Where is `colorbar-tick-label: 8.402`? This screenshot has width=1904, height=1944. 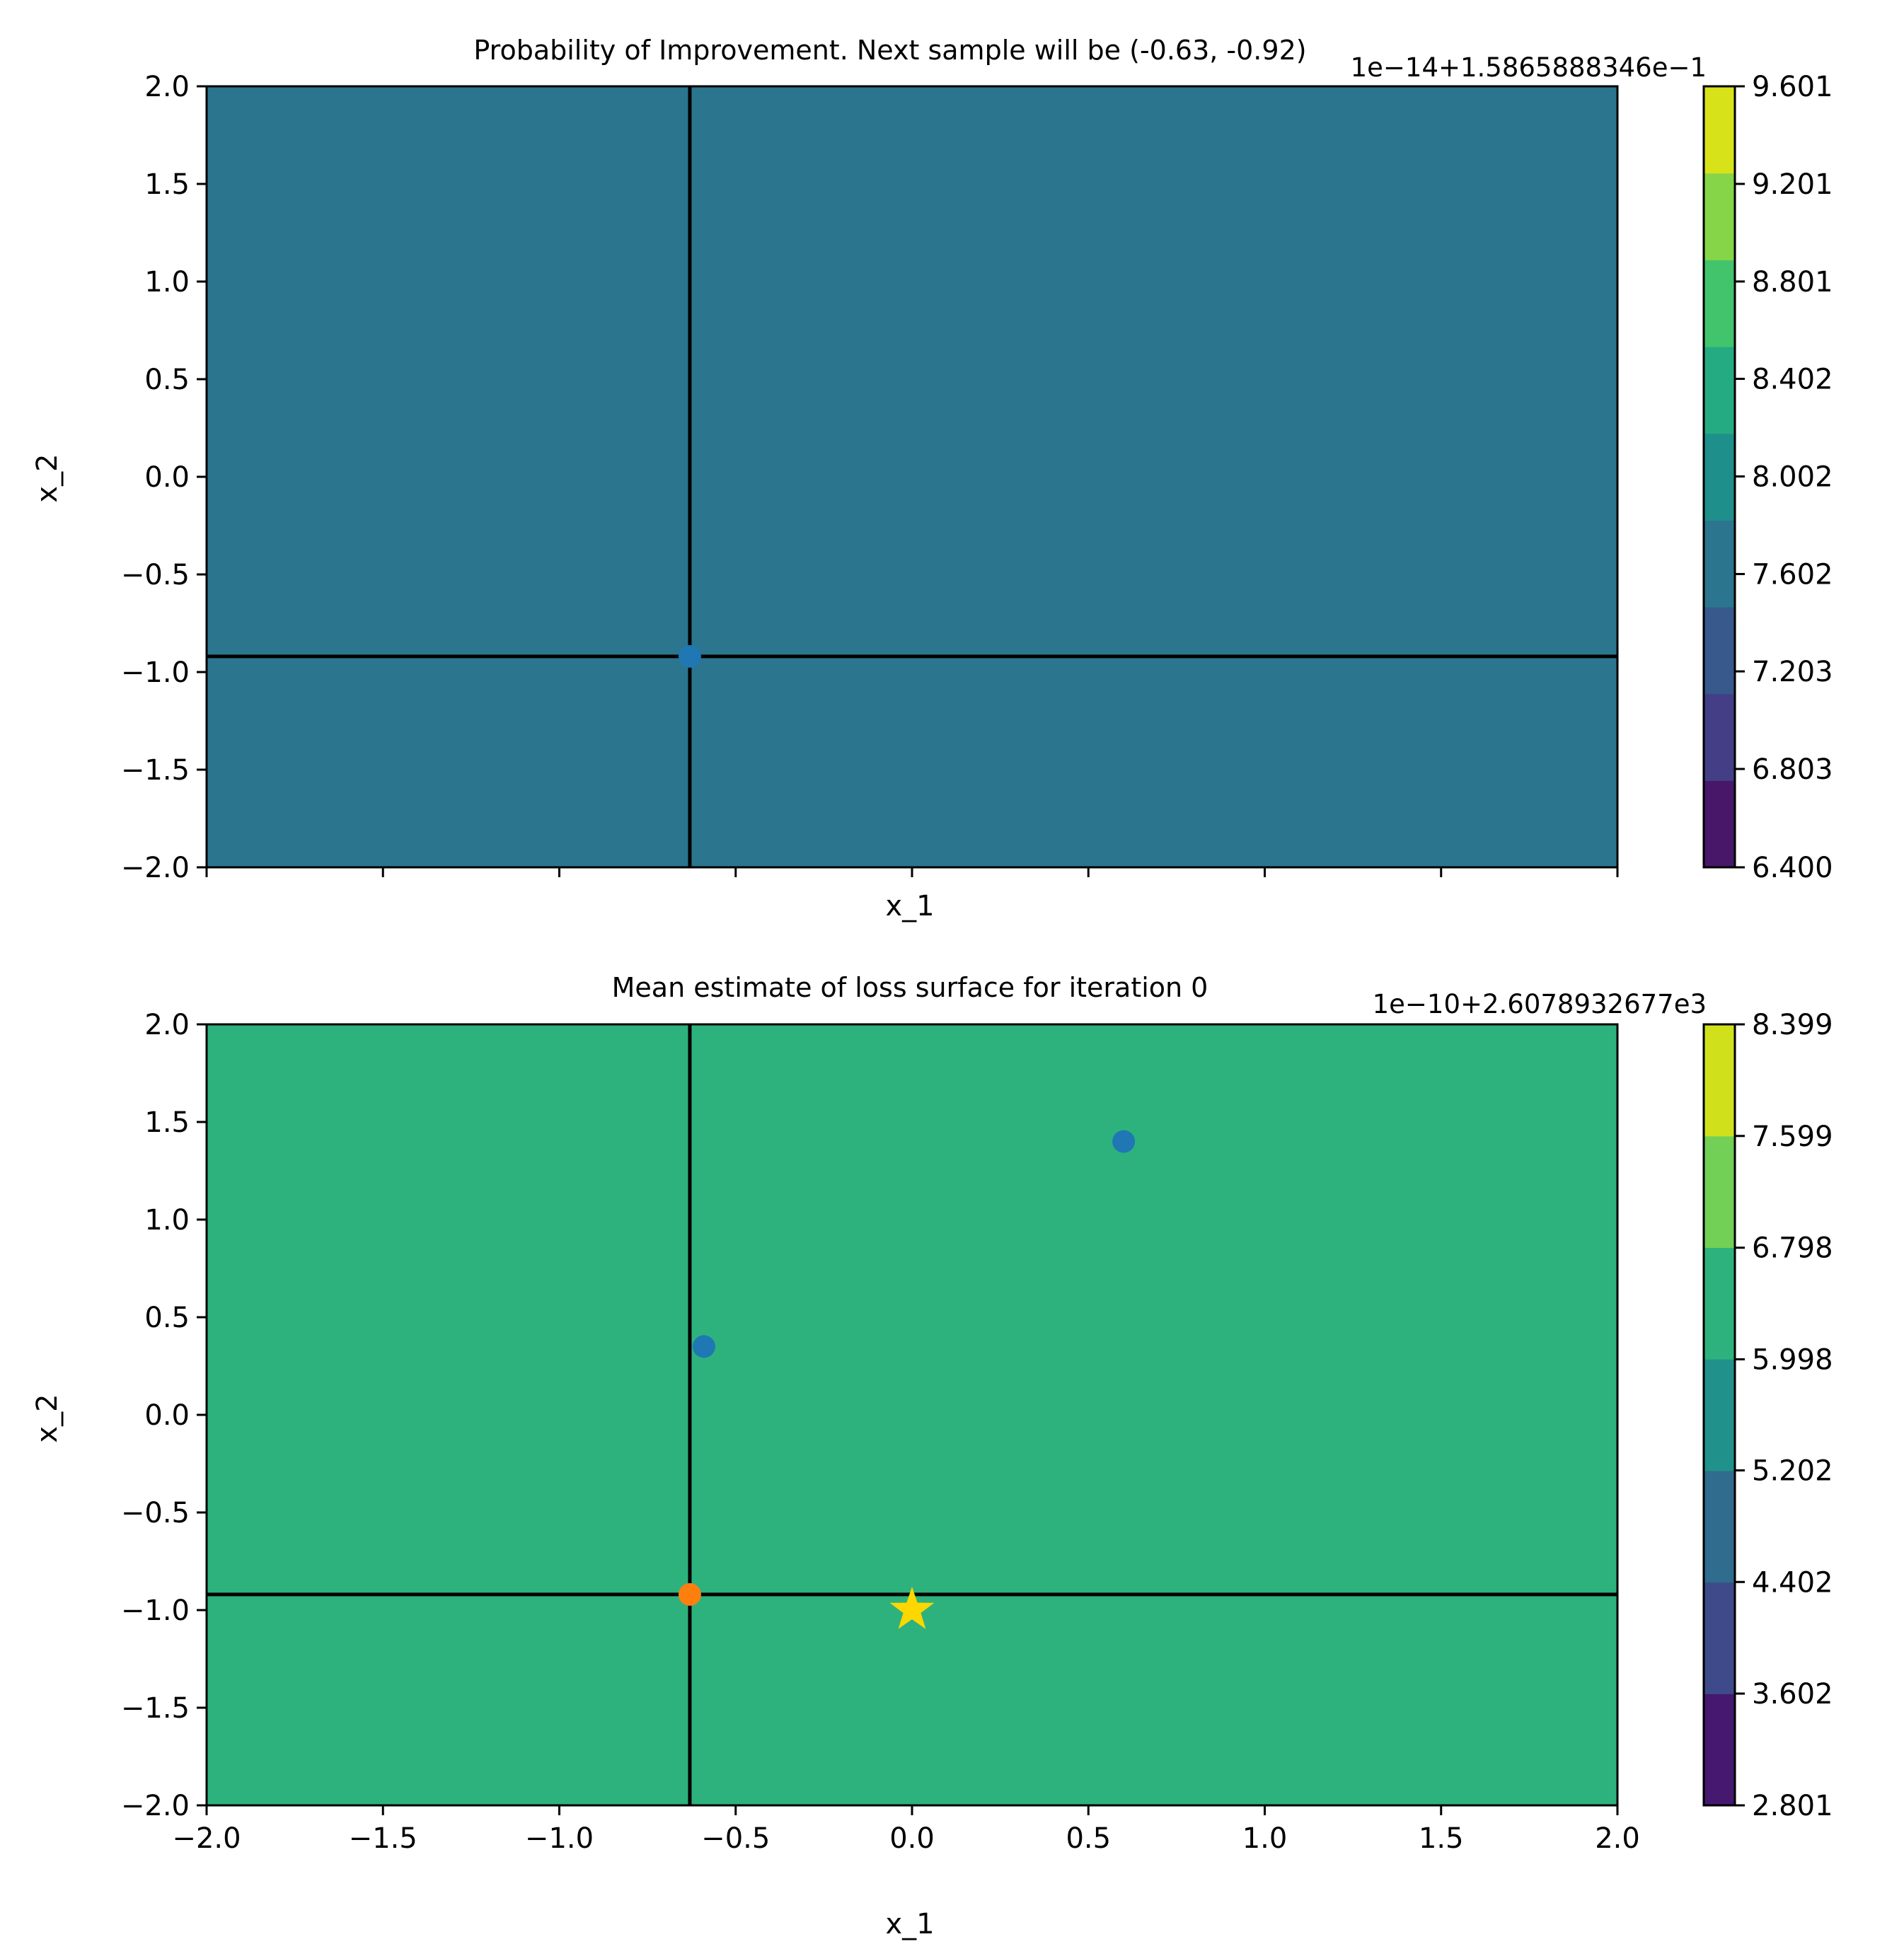
colorbar-tick-label: 8.402 is located at coordinates (1792, 380).